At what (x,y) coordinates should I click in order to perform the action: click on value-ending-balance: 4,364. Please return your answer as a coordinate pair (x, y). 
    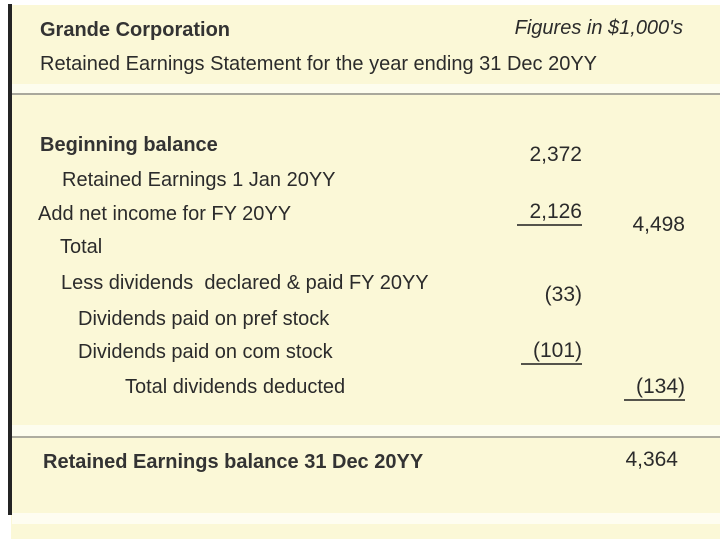
    Looking at the image, I should click on (651, 459).